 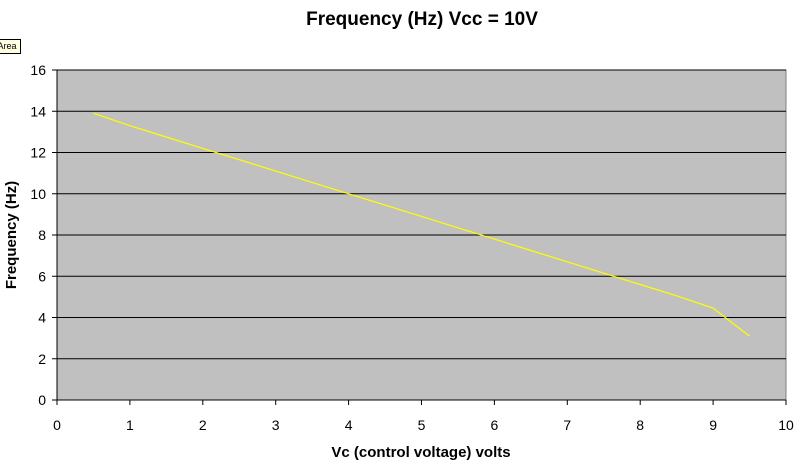 What do you see at coordinates (38, 70) in the screenshot?
I see `y-tick-label: 16` at bounding box center [38, 70].